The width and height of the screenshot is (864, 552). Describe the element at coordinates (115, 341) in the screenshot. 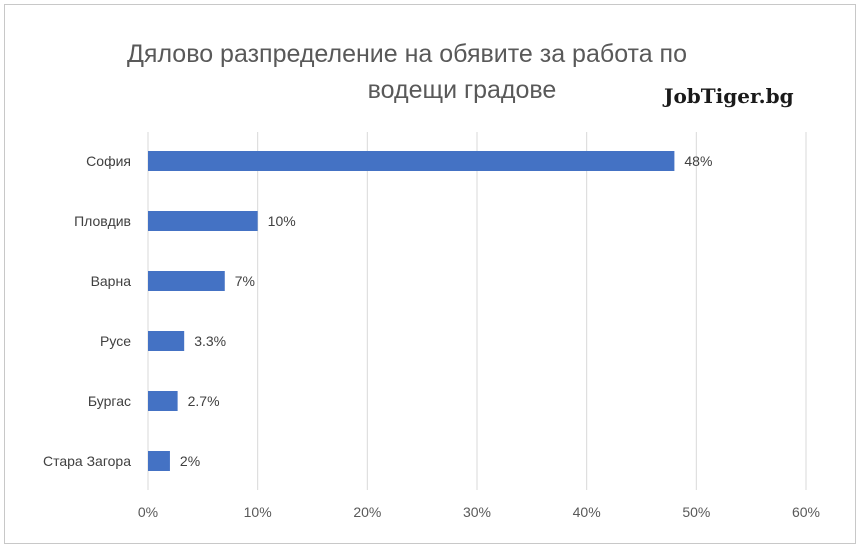

I see `category-label-3: Русе` at that location.